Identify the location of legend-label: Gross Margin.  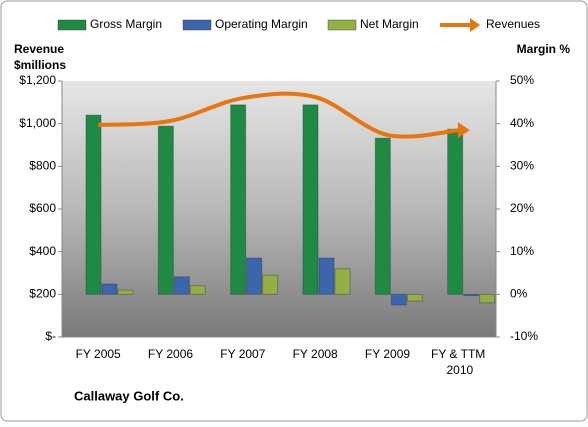
(126, 24).